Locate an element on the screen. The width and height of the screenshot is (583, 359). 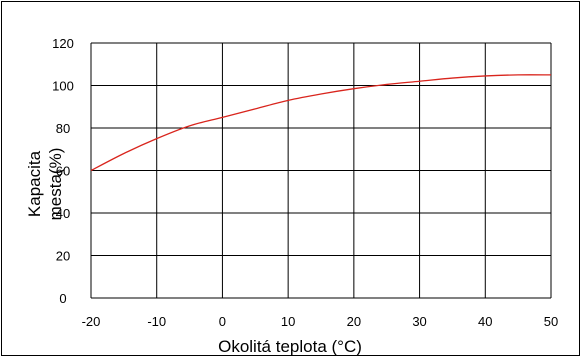
x-tick-label: 30 is located at coordinates (419, 321).